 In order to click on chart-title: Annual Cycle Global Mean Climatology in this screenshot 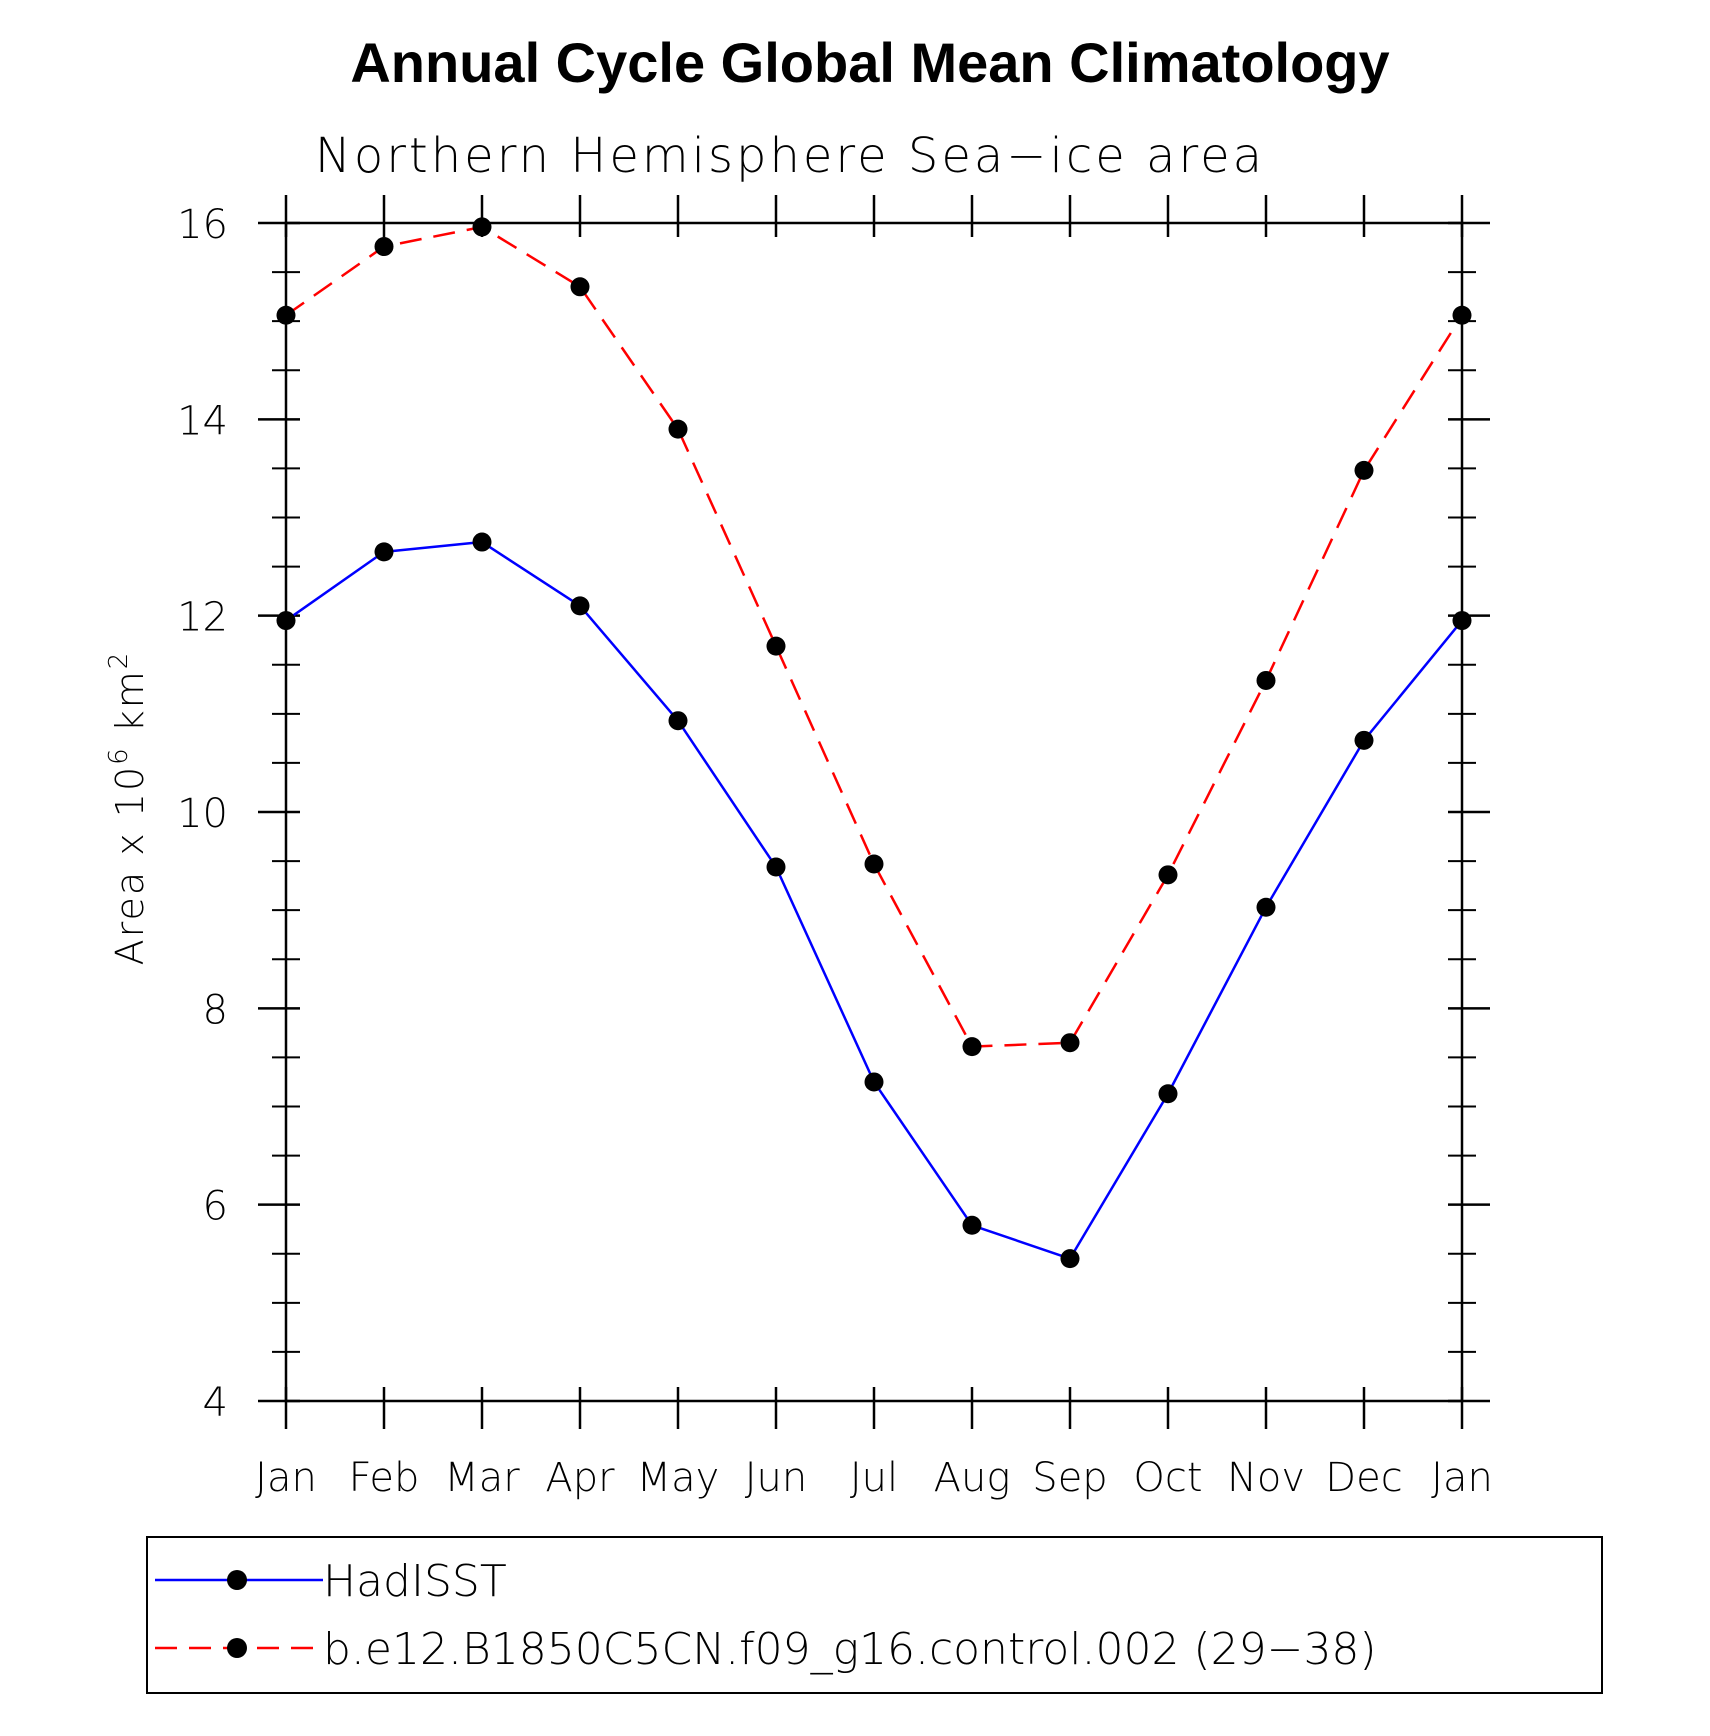, I will do `click(869, 62)`.